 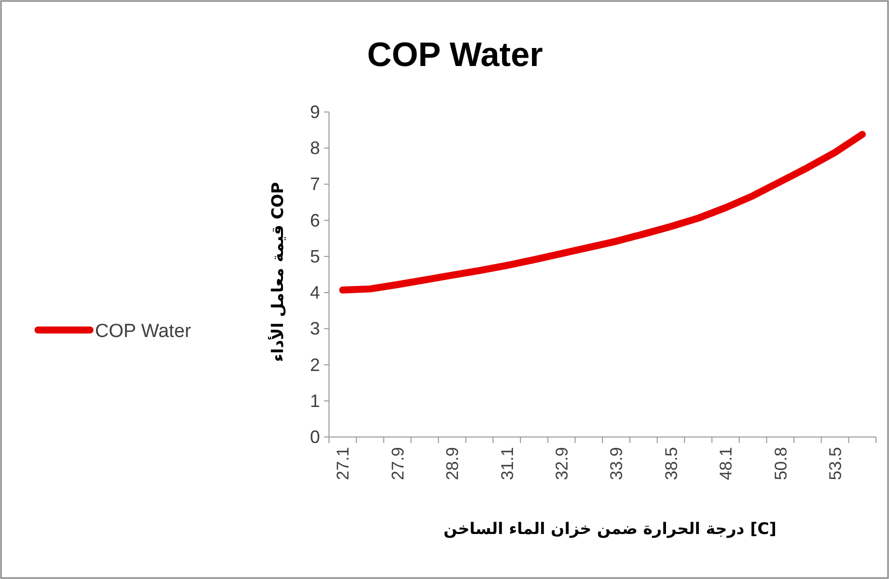 What do you see at coordinates (780, 463) in the screenshot?
I see `x-tick-label: 50.8` at bounding box center [780, 463].